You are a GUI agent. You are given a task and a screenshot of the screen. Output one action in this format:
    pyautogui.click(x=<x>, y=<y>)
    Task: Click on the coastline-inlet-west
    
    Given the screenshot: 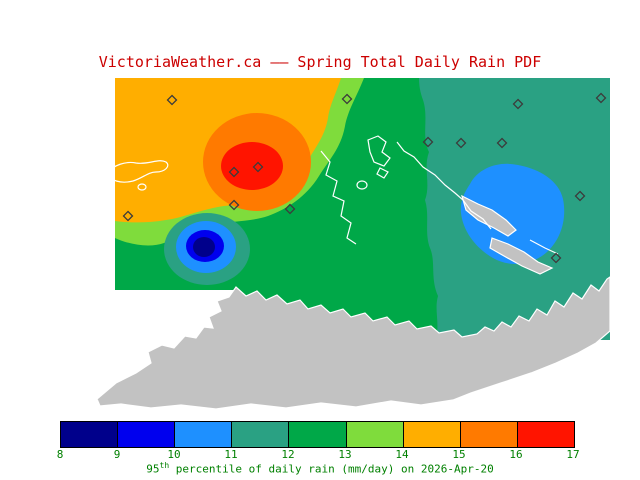 What is the action you would take?
    pyautogui.click(x=138, y=171)
    